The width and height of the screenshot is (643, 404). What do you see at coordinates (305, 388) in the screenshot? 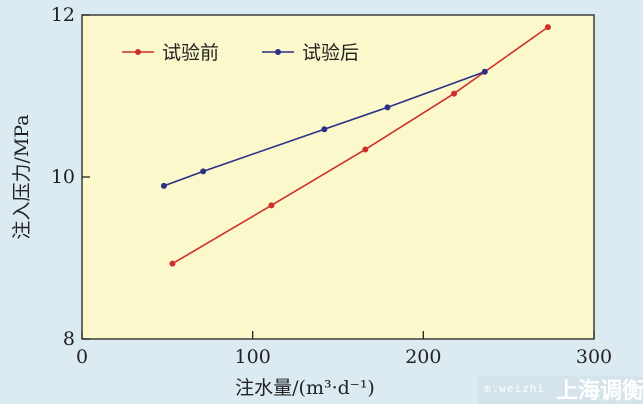
I see `x-axis-title: 注水量/(m³·d⁻¹)` at bounding box center [305, 388].